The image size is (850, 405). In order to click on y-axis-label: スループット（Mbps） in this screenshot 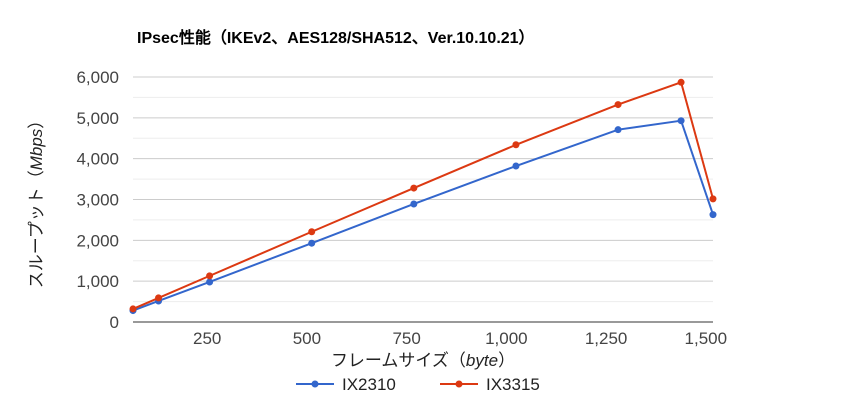, I will do `click(36, 200)`.